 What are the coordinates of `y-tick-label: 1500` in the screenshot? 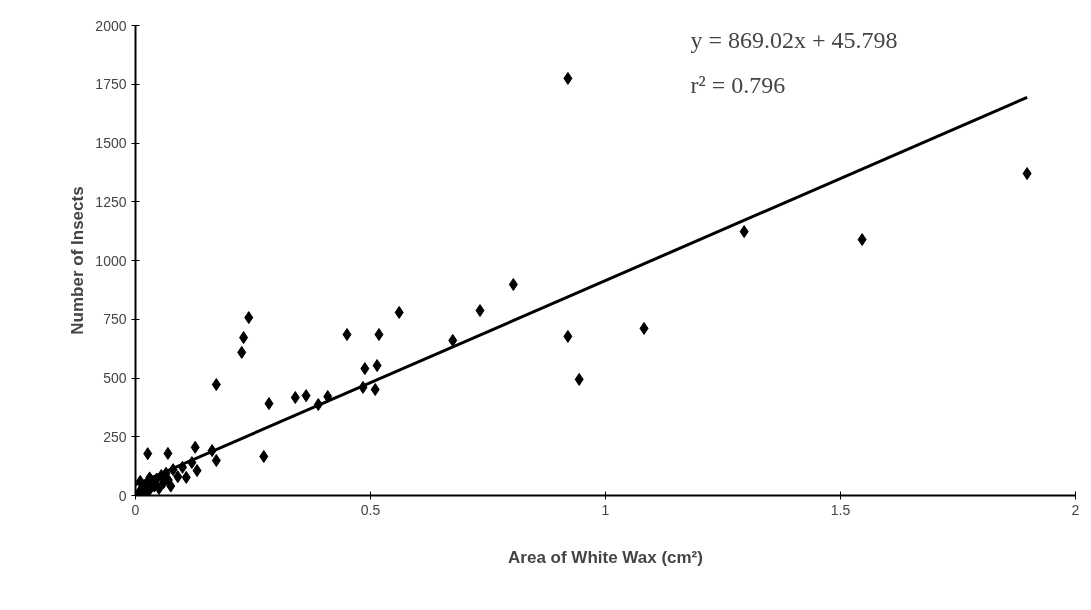 It's located at (111, 143).